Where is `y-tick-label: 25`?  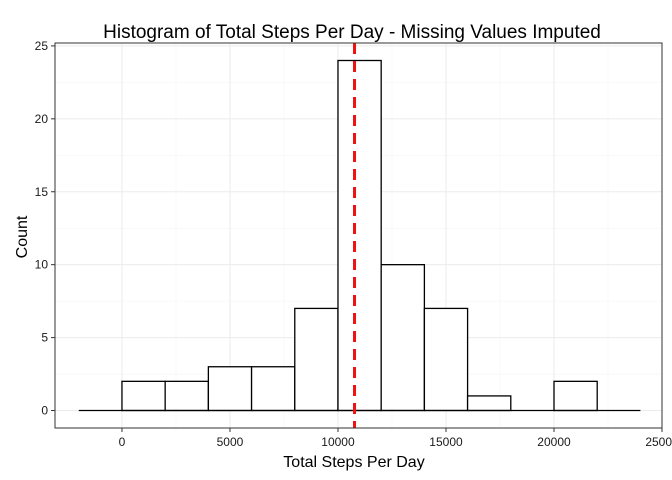
y-tick-label: 25 is located at coordinates (42, 46).